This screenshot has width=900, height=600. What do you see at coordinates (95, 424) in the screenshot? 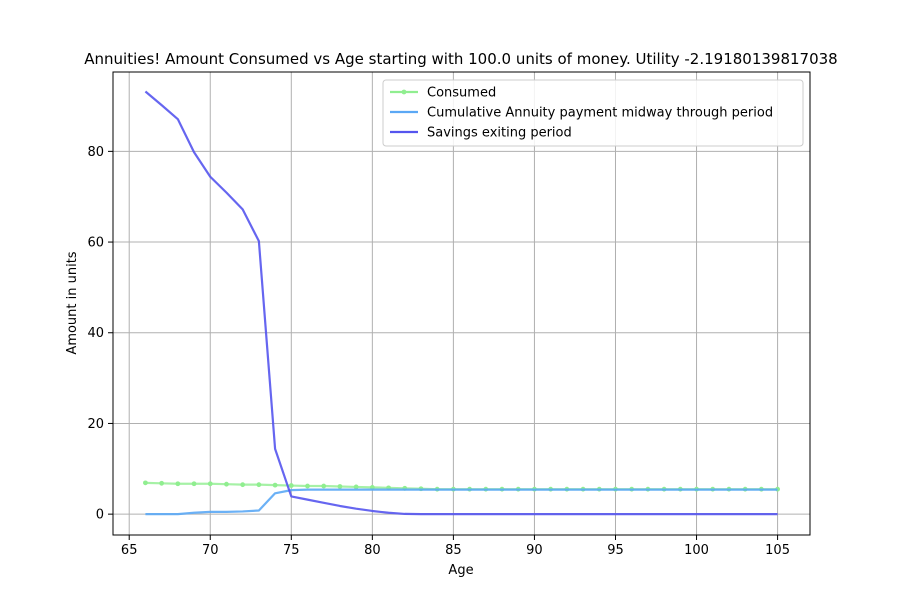
I see `y-tick-label: 20` at bounding box center [95, 424].